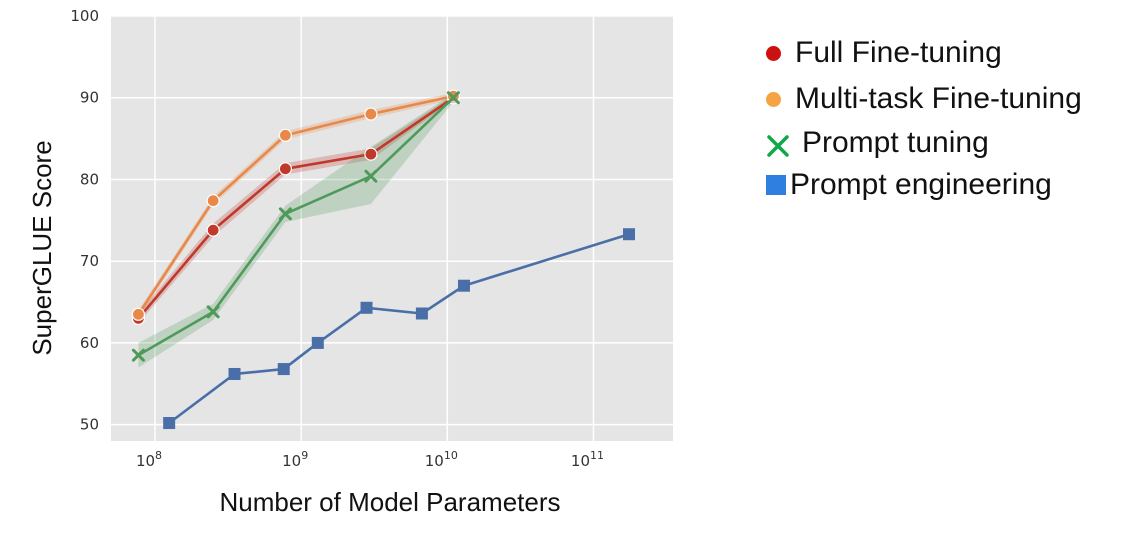  What do you see at coordinates (89, 261) in the screenshot?
I see `y-tick-label: 70` at bounding box center [89, 261].